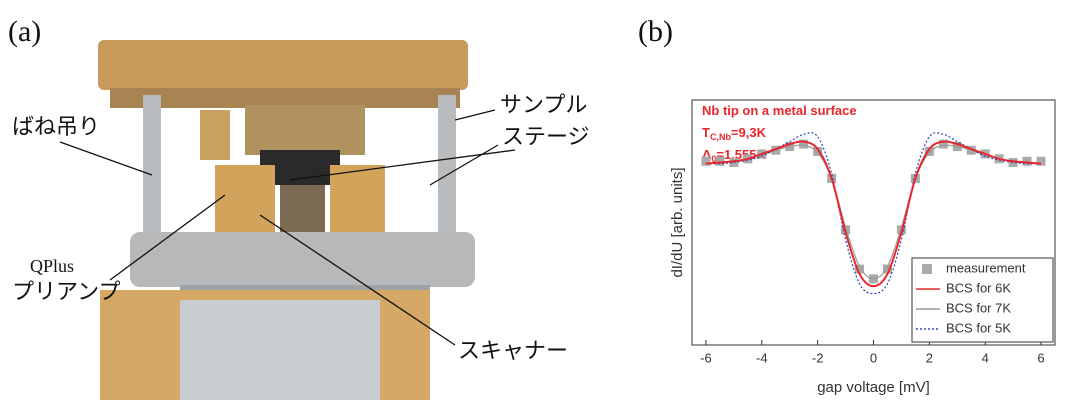  Describe the element at coordinates (56, 127) in the screenshot. I see `annotation: ばね吊り` at that location.